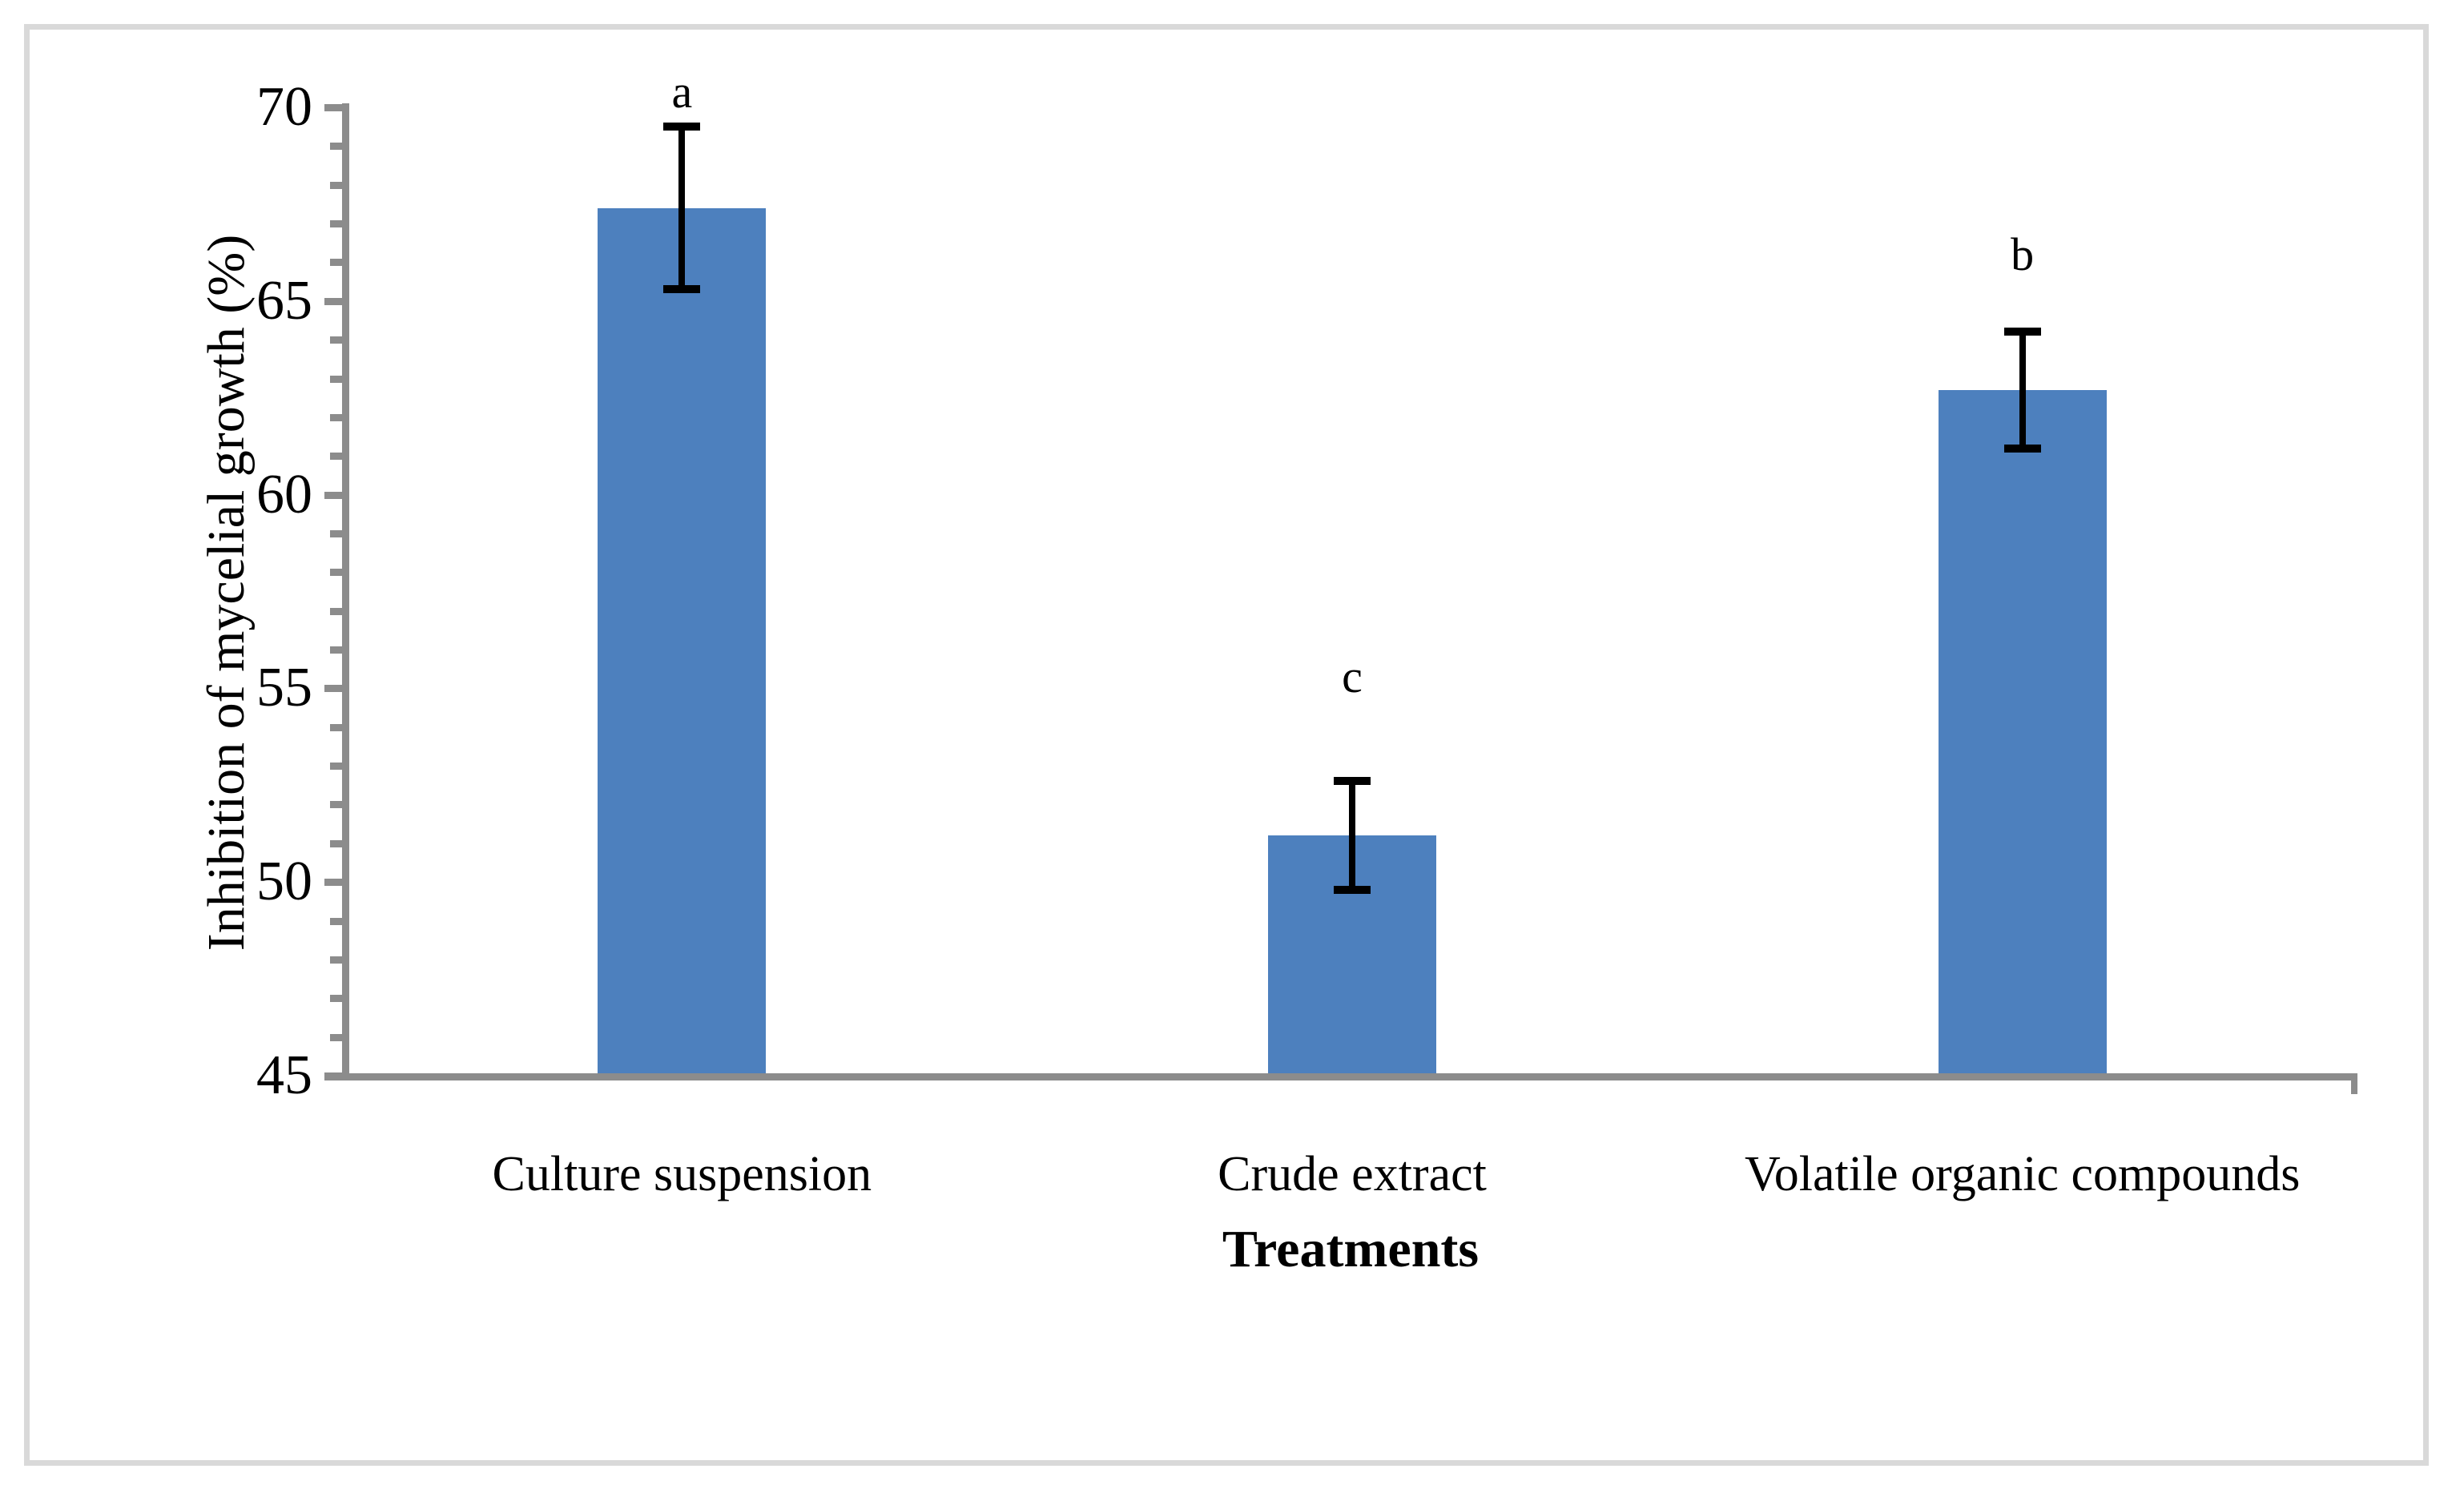  What do you see at coordinates (2023, 1174) in the screenshot?
I see `x-category-label: Volatile organic compounds` at bounding box center [2023, 1174].